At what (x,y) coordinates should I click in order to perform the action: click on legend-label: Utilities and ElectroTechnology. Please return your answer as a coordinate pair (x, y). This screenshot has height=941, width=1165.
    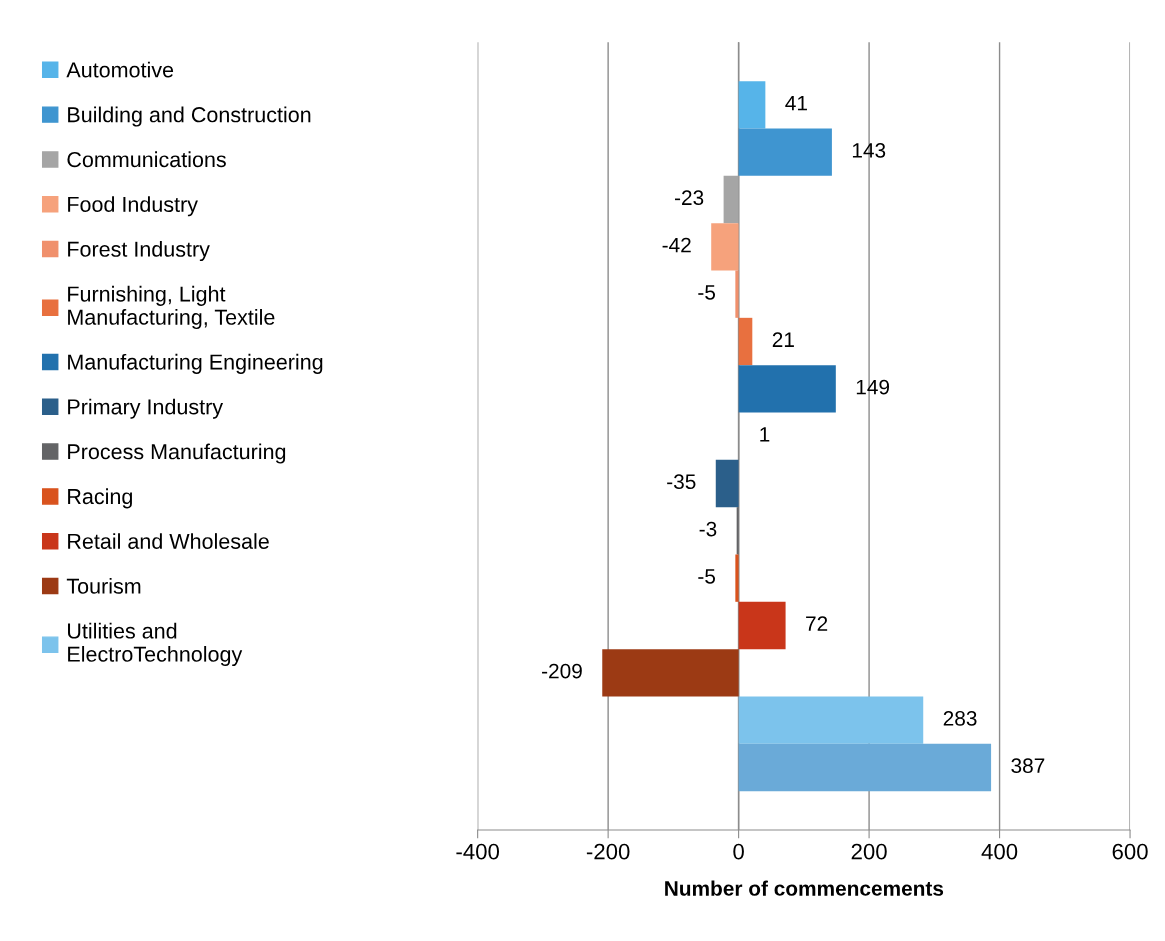
    Looking at the image, I should click on (155, 644).